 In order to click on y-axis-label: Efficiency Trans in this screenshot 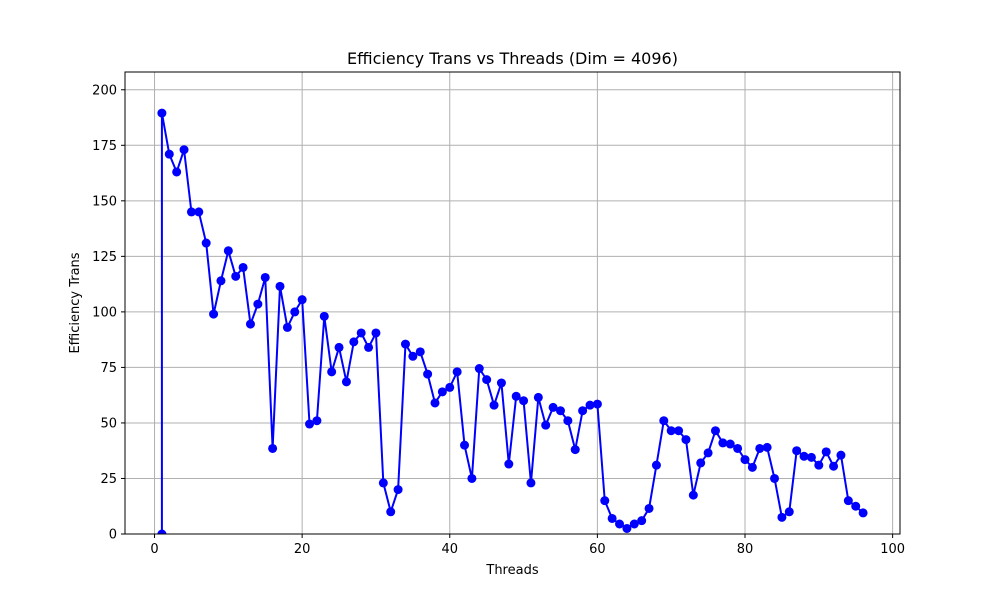, I will do `click(75, 302)`.